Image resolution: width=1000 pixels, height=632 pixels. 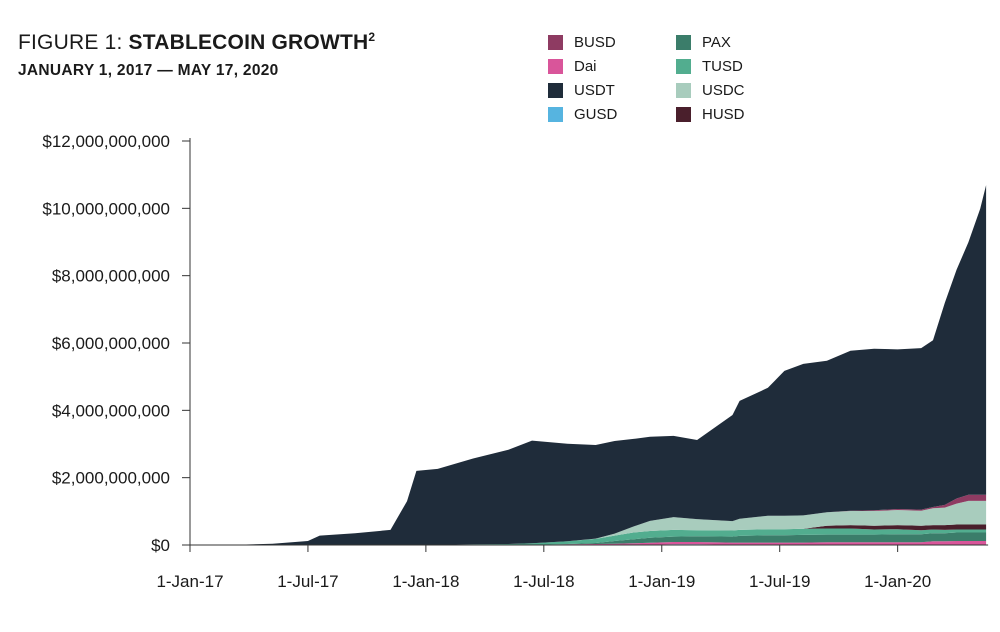 What do you see at coordinates (307, 581) in the screenshot?
I see `x-tick-label: 1-Jul-17` at bounding box center [307, 581].